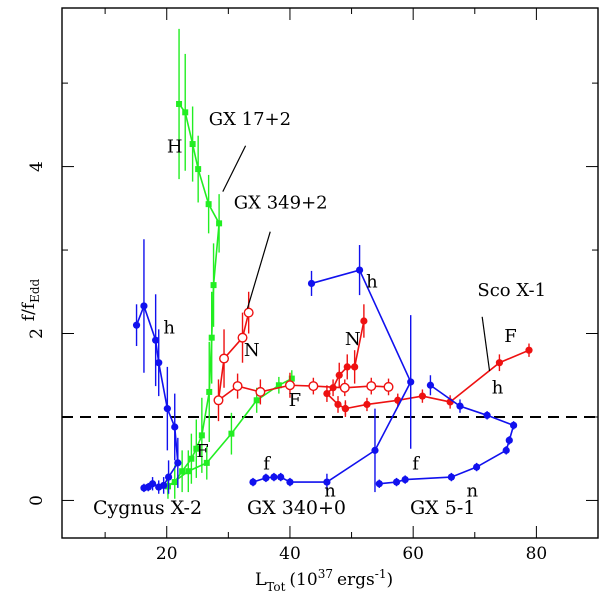 The height and width of the screenshot is (598, 600). What do you see at coordinates (442, 508) in the screenshot?
I see `source-label-gx-5-1: GX 5-1` at bounding box center [442, 508].